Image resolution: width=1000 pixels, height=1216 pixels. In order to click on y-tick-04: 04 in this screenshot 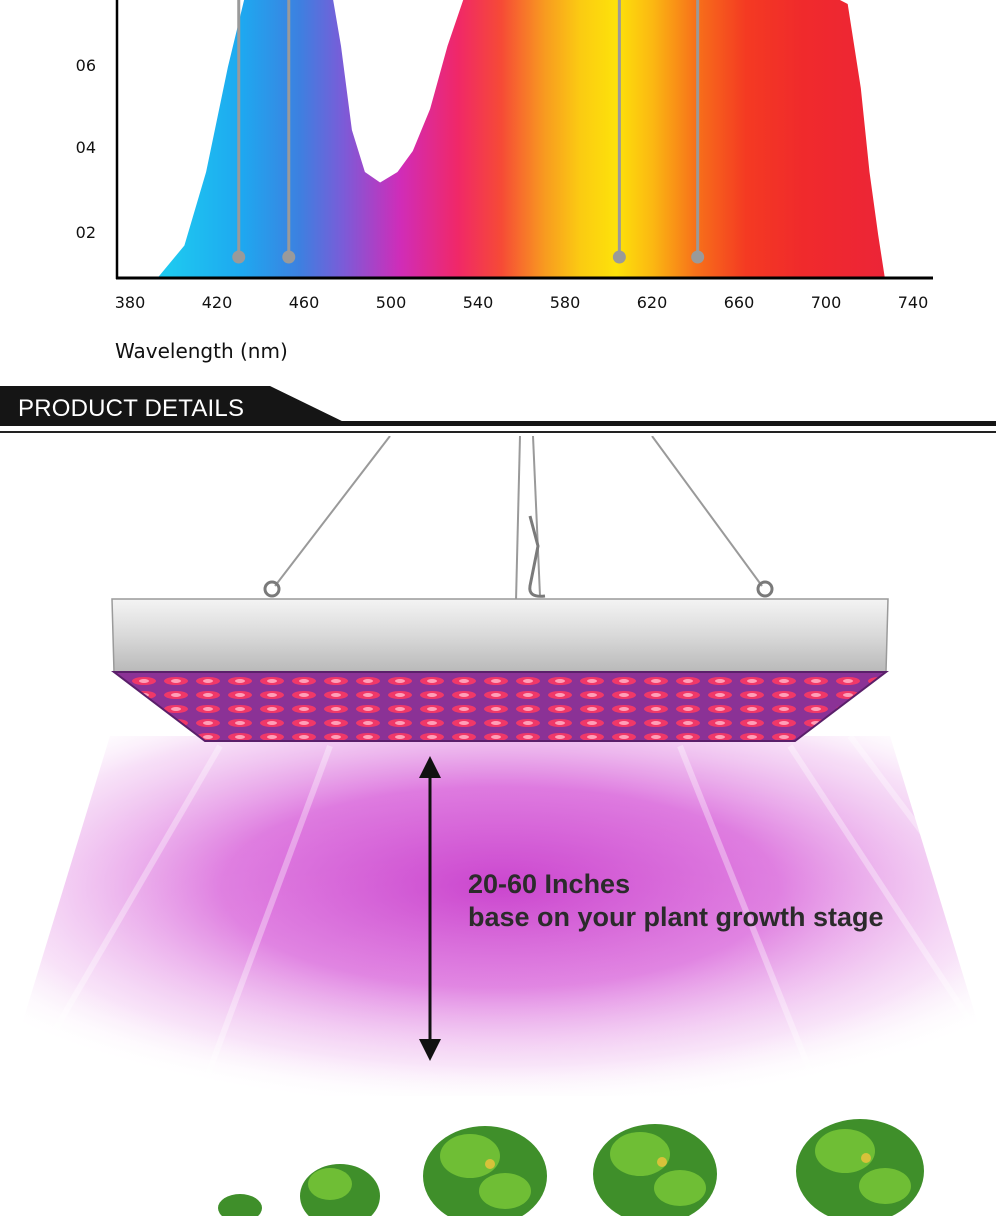, I will do `click(86, 147)`.